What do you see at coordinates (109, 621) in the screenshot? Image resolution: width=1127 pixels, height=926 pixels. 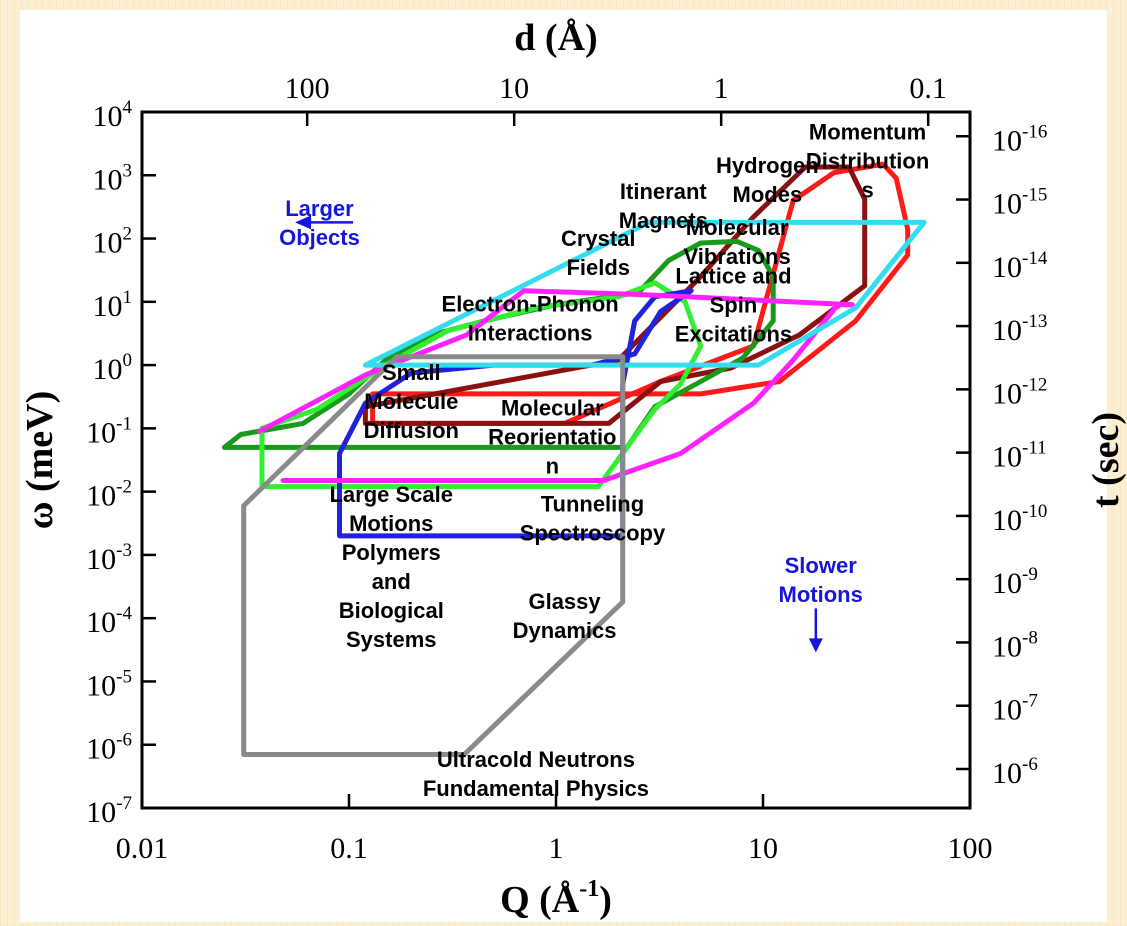 I see `y-tick-label: 10⁻⁴` at bounding box center [109, 621].